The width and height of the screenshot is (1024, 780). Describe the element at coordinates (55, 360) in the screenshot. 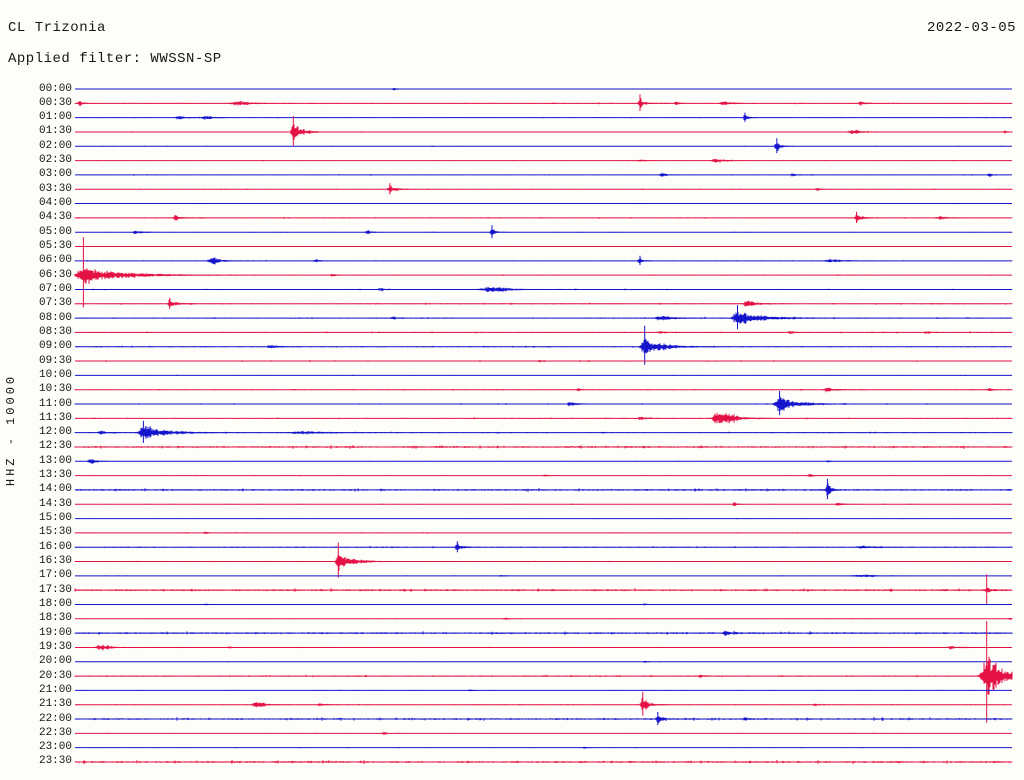

I see `time-label: 09:30` at that location.